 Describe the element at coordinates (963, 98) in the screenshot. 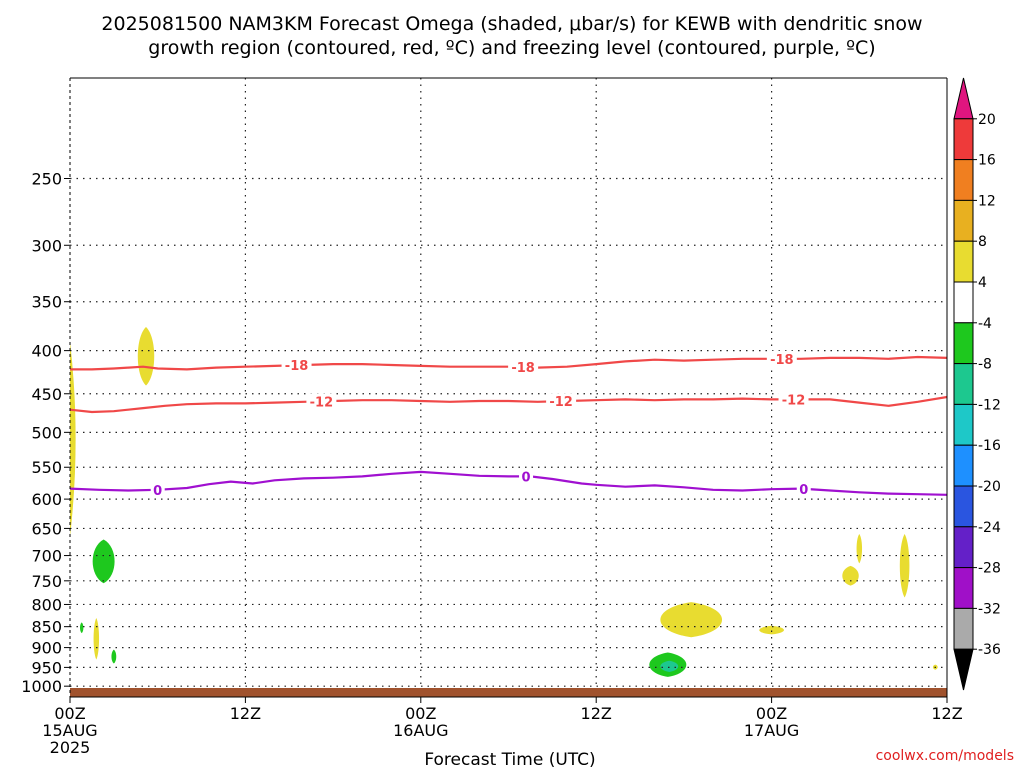

I see `colorbar-arrow-top` at that location.